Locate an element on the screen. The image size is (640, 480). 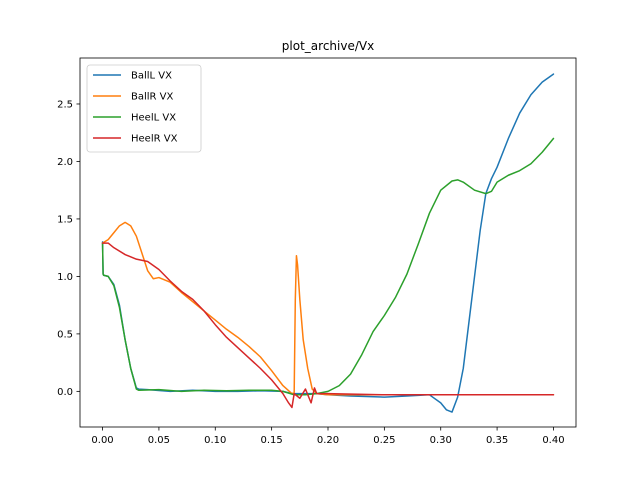
x-tick-label: 0.20 is located at coordinates (328, 440).